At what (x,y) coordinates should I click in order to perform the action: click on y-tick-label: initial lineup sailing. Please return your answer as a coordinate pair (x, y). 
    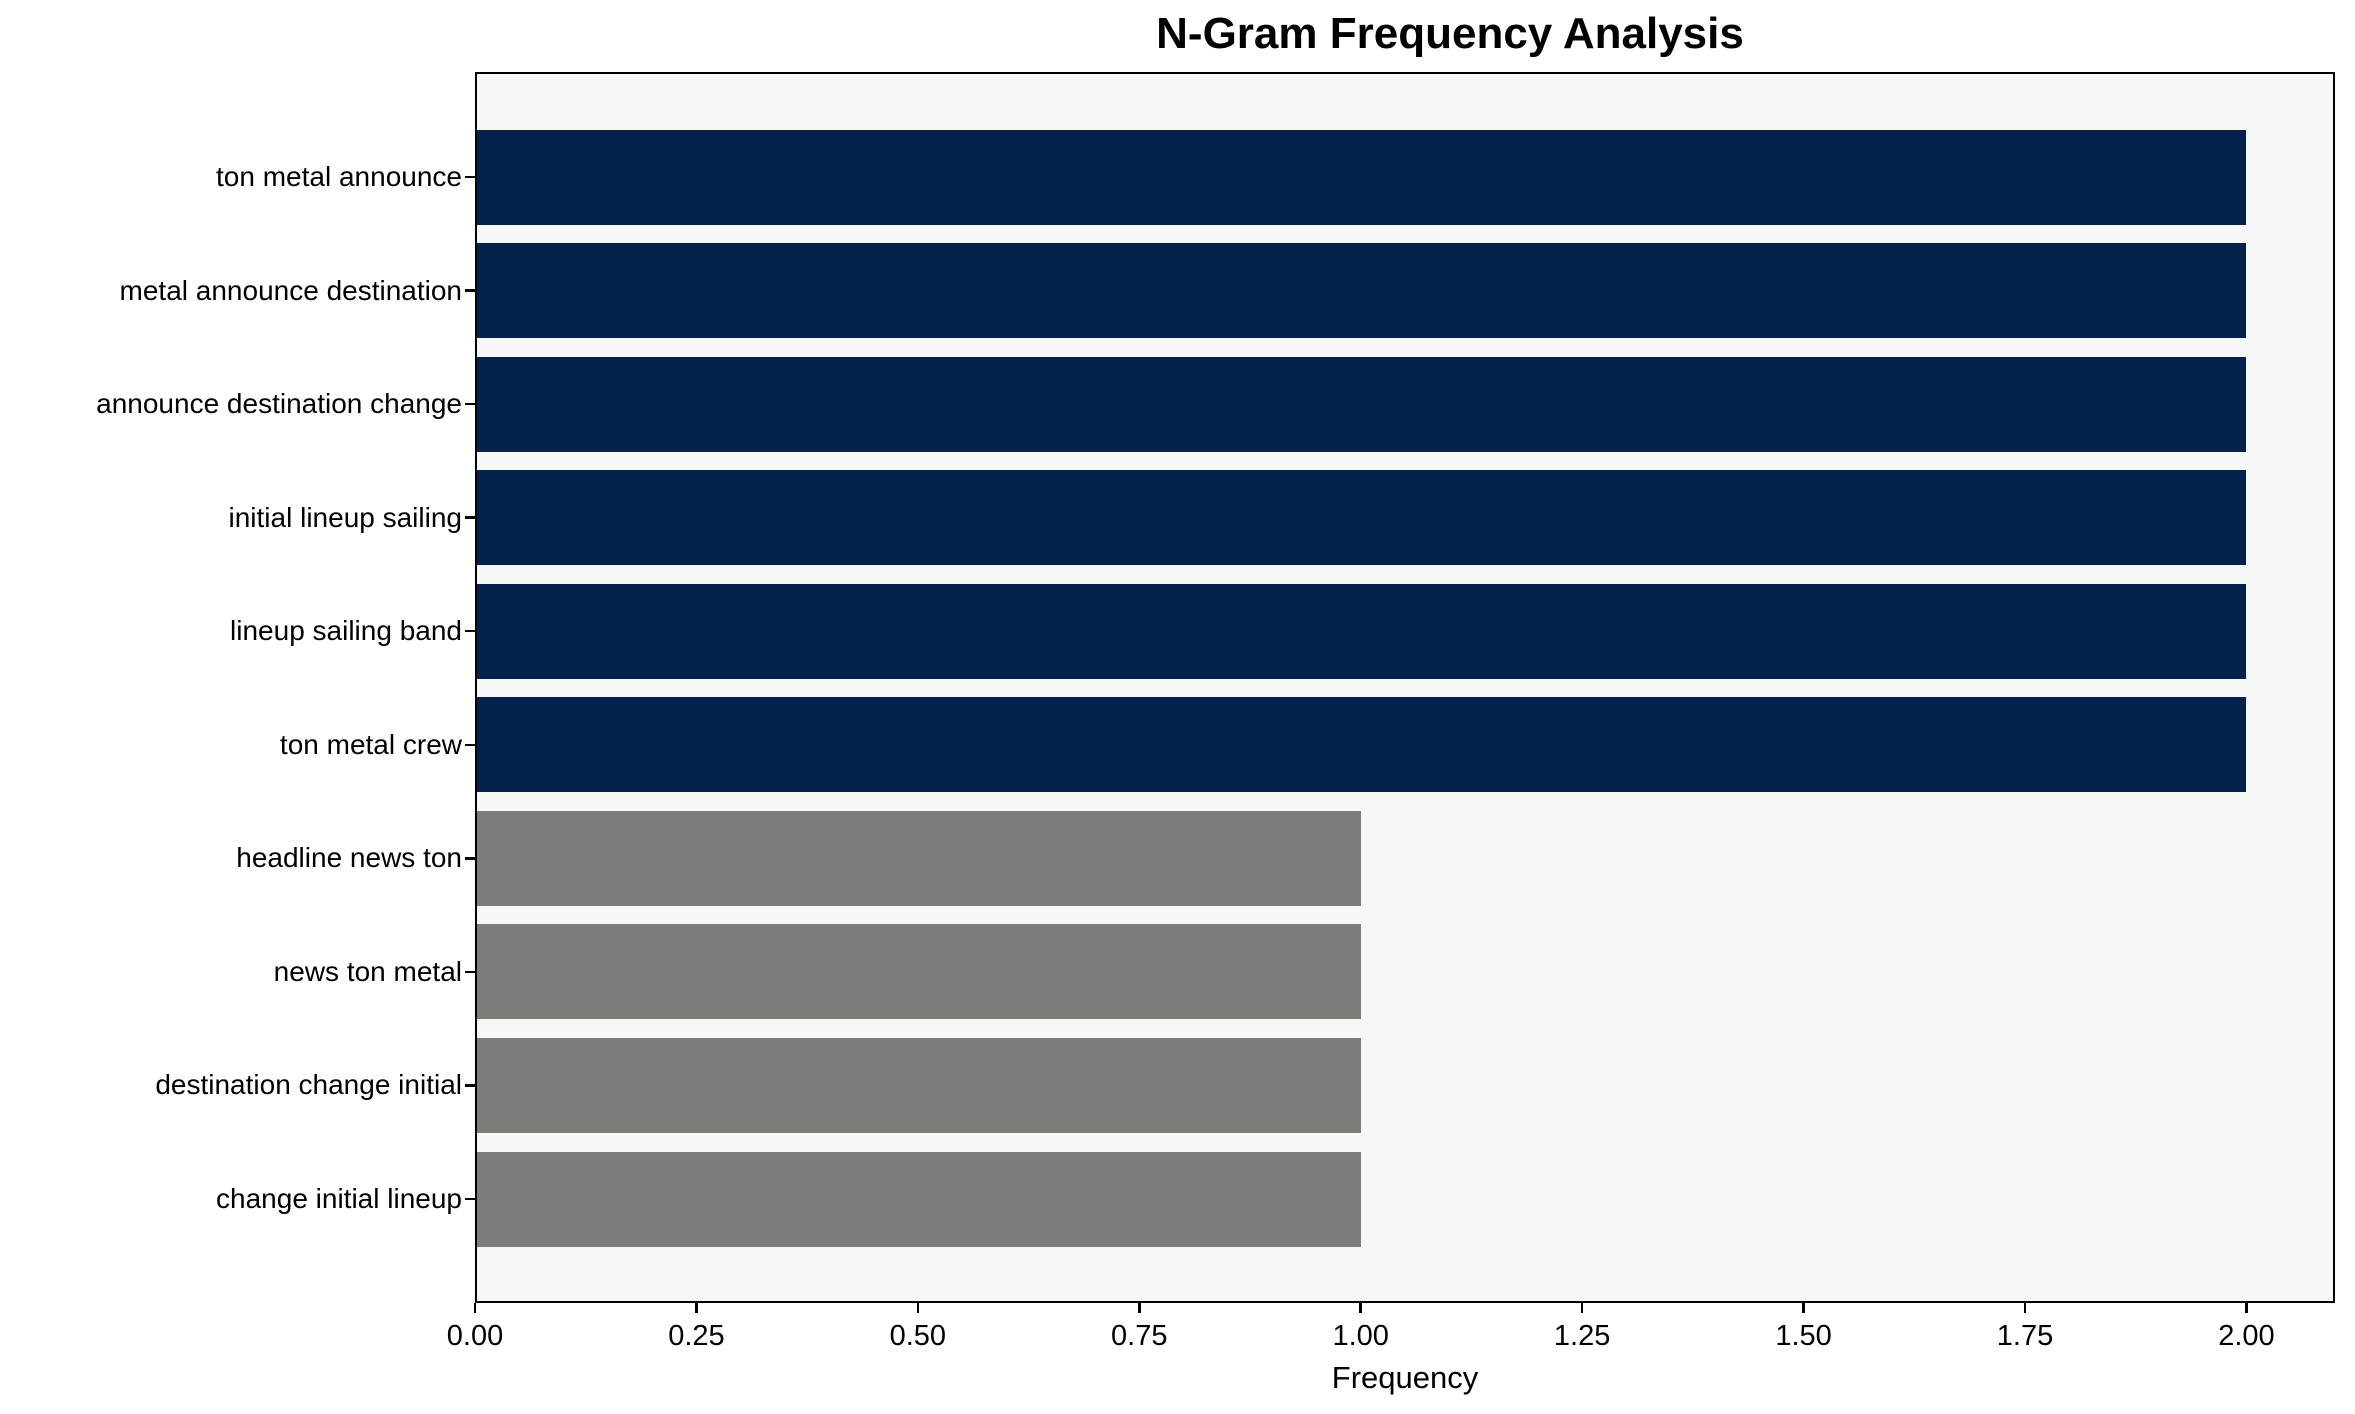
    Looking at the image, I should click on (345, 517).